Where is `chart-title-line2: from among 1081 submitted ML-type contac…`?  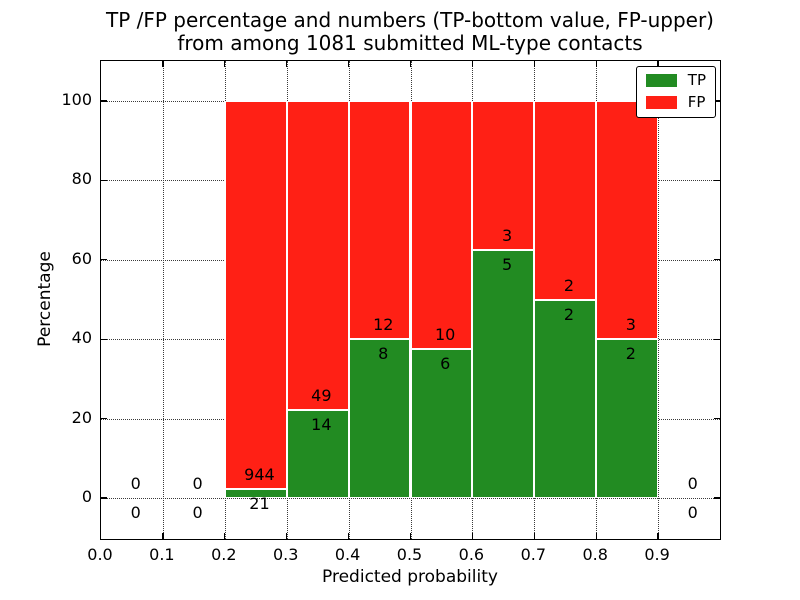 chart-title-line2: from among 1081 submitted ML-type contac… is located at coordinates (410, 43).